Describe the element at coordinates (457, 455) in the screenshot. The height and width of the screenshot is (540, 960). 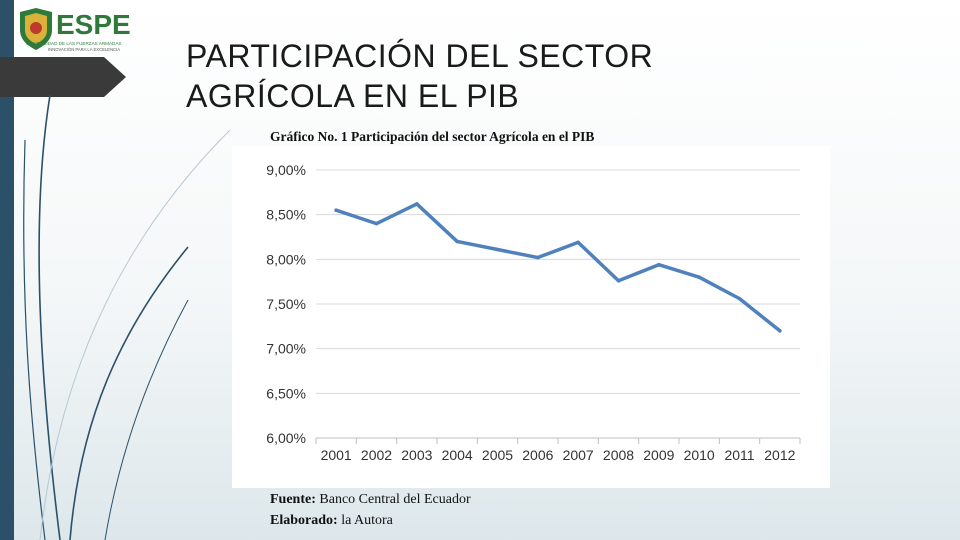
I see `x-tick-label: 2004` at that location.